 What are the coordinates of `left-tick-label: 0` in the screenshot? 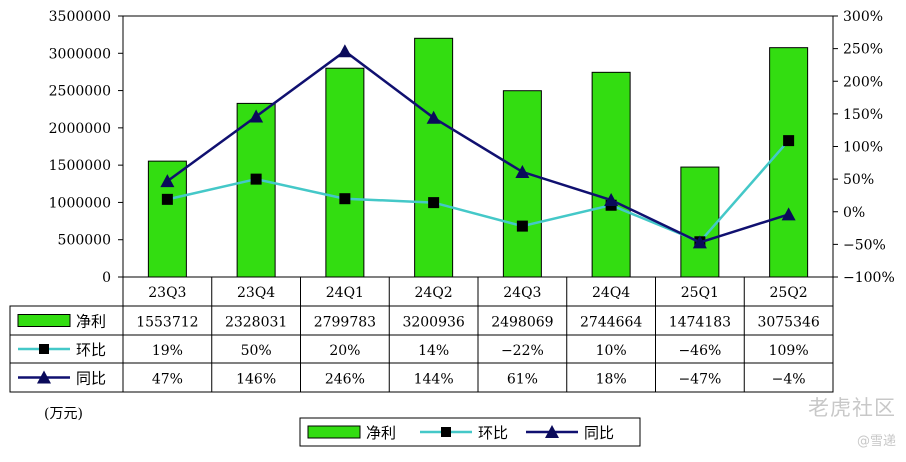 It's located at (106, 278).